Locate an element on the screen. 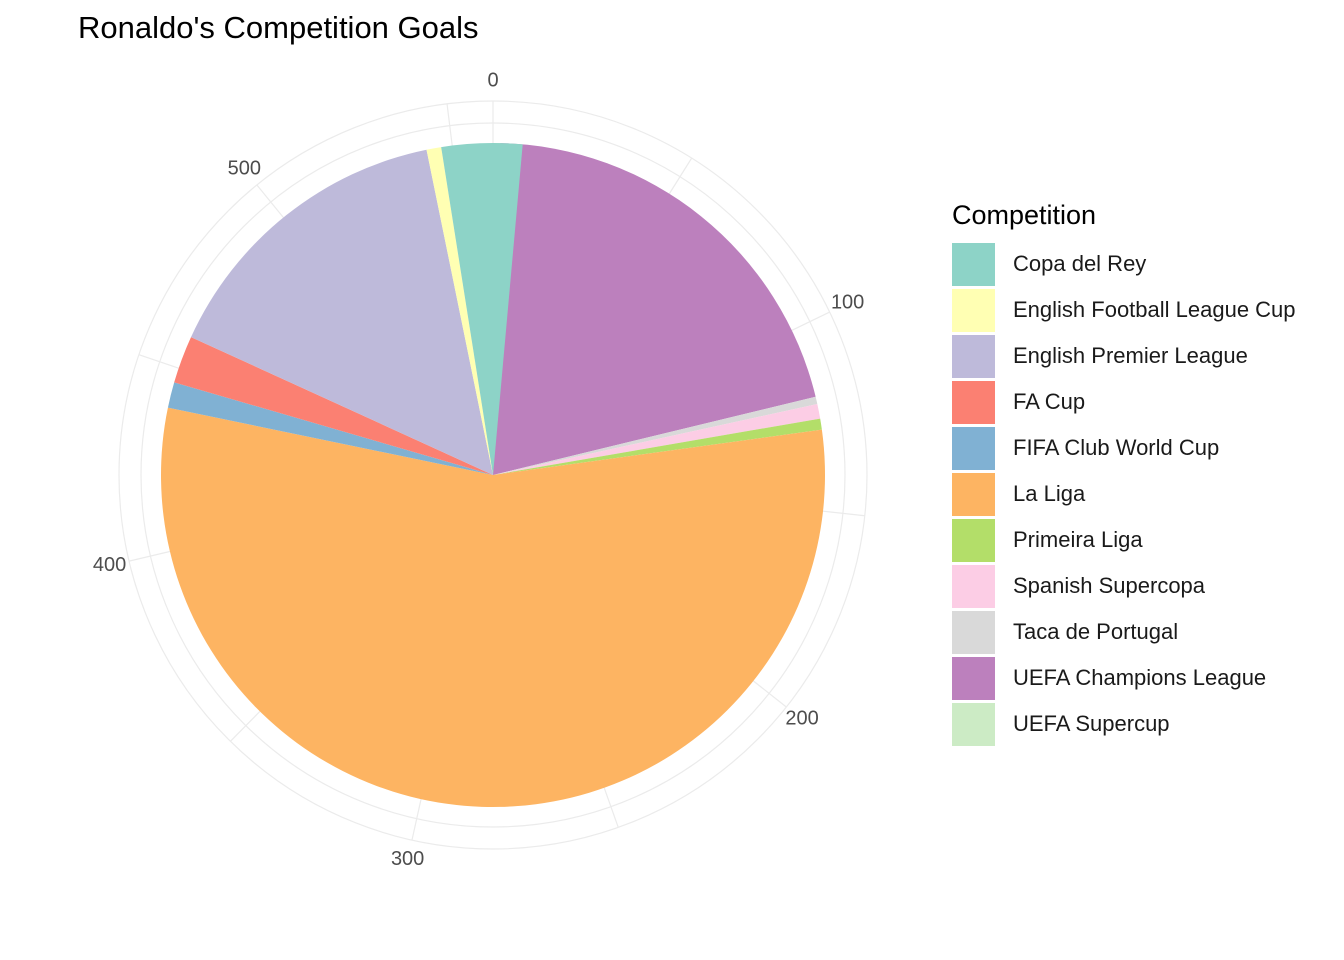 Image resolution: width=1344 pixels, height=960 pixels. legend-item-fifa-club-world-cup: FIFA Club World Cup is located at coordinates (1124, 448).